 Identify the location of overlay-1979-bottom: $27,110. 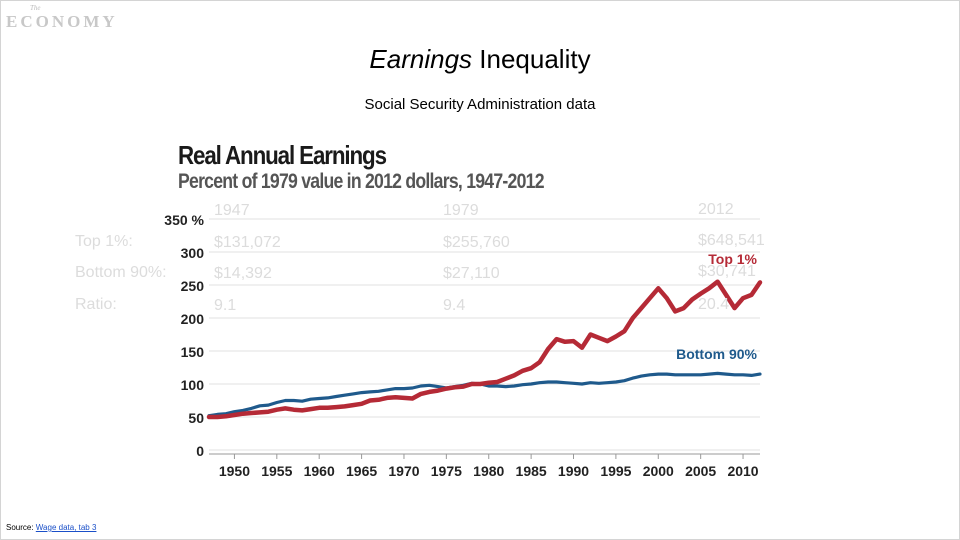
(471, 273).